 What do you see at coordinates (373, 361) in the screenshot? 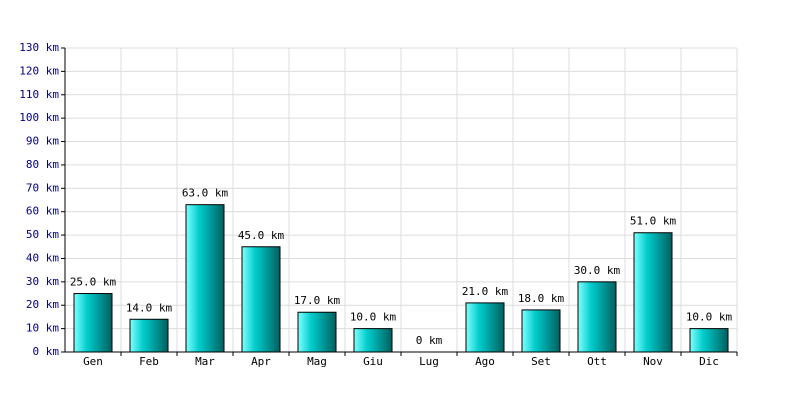
I see `x-tick-label: Giu` at bounding box center [373, 361].